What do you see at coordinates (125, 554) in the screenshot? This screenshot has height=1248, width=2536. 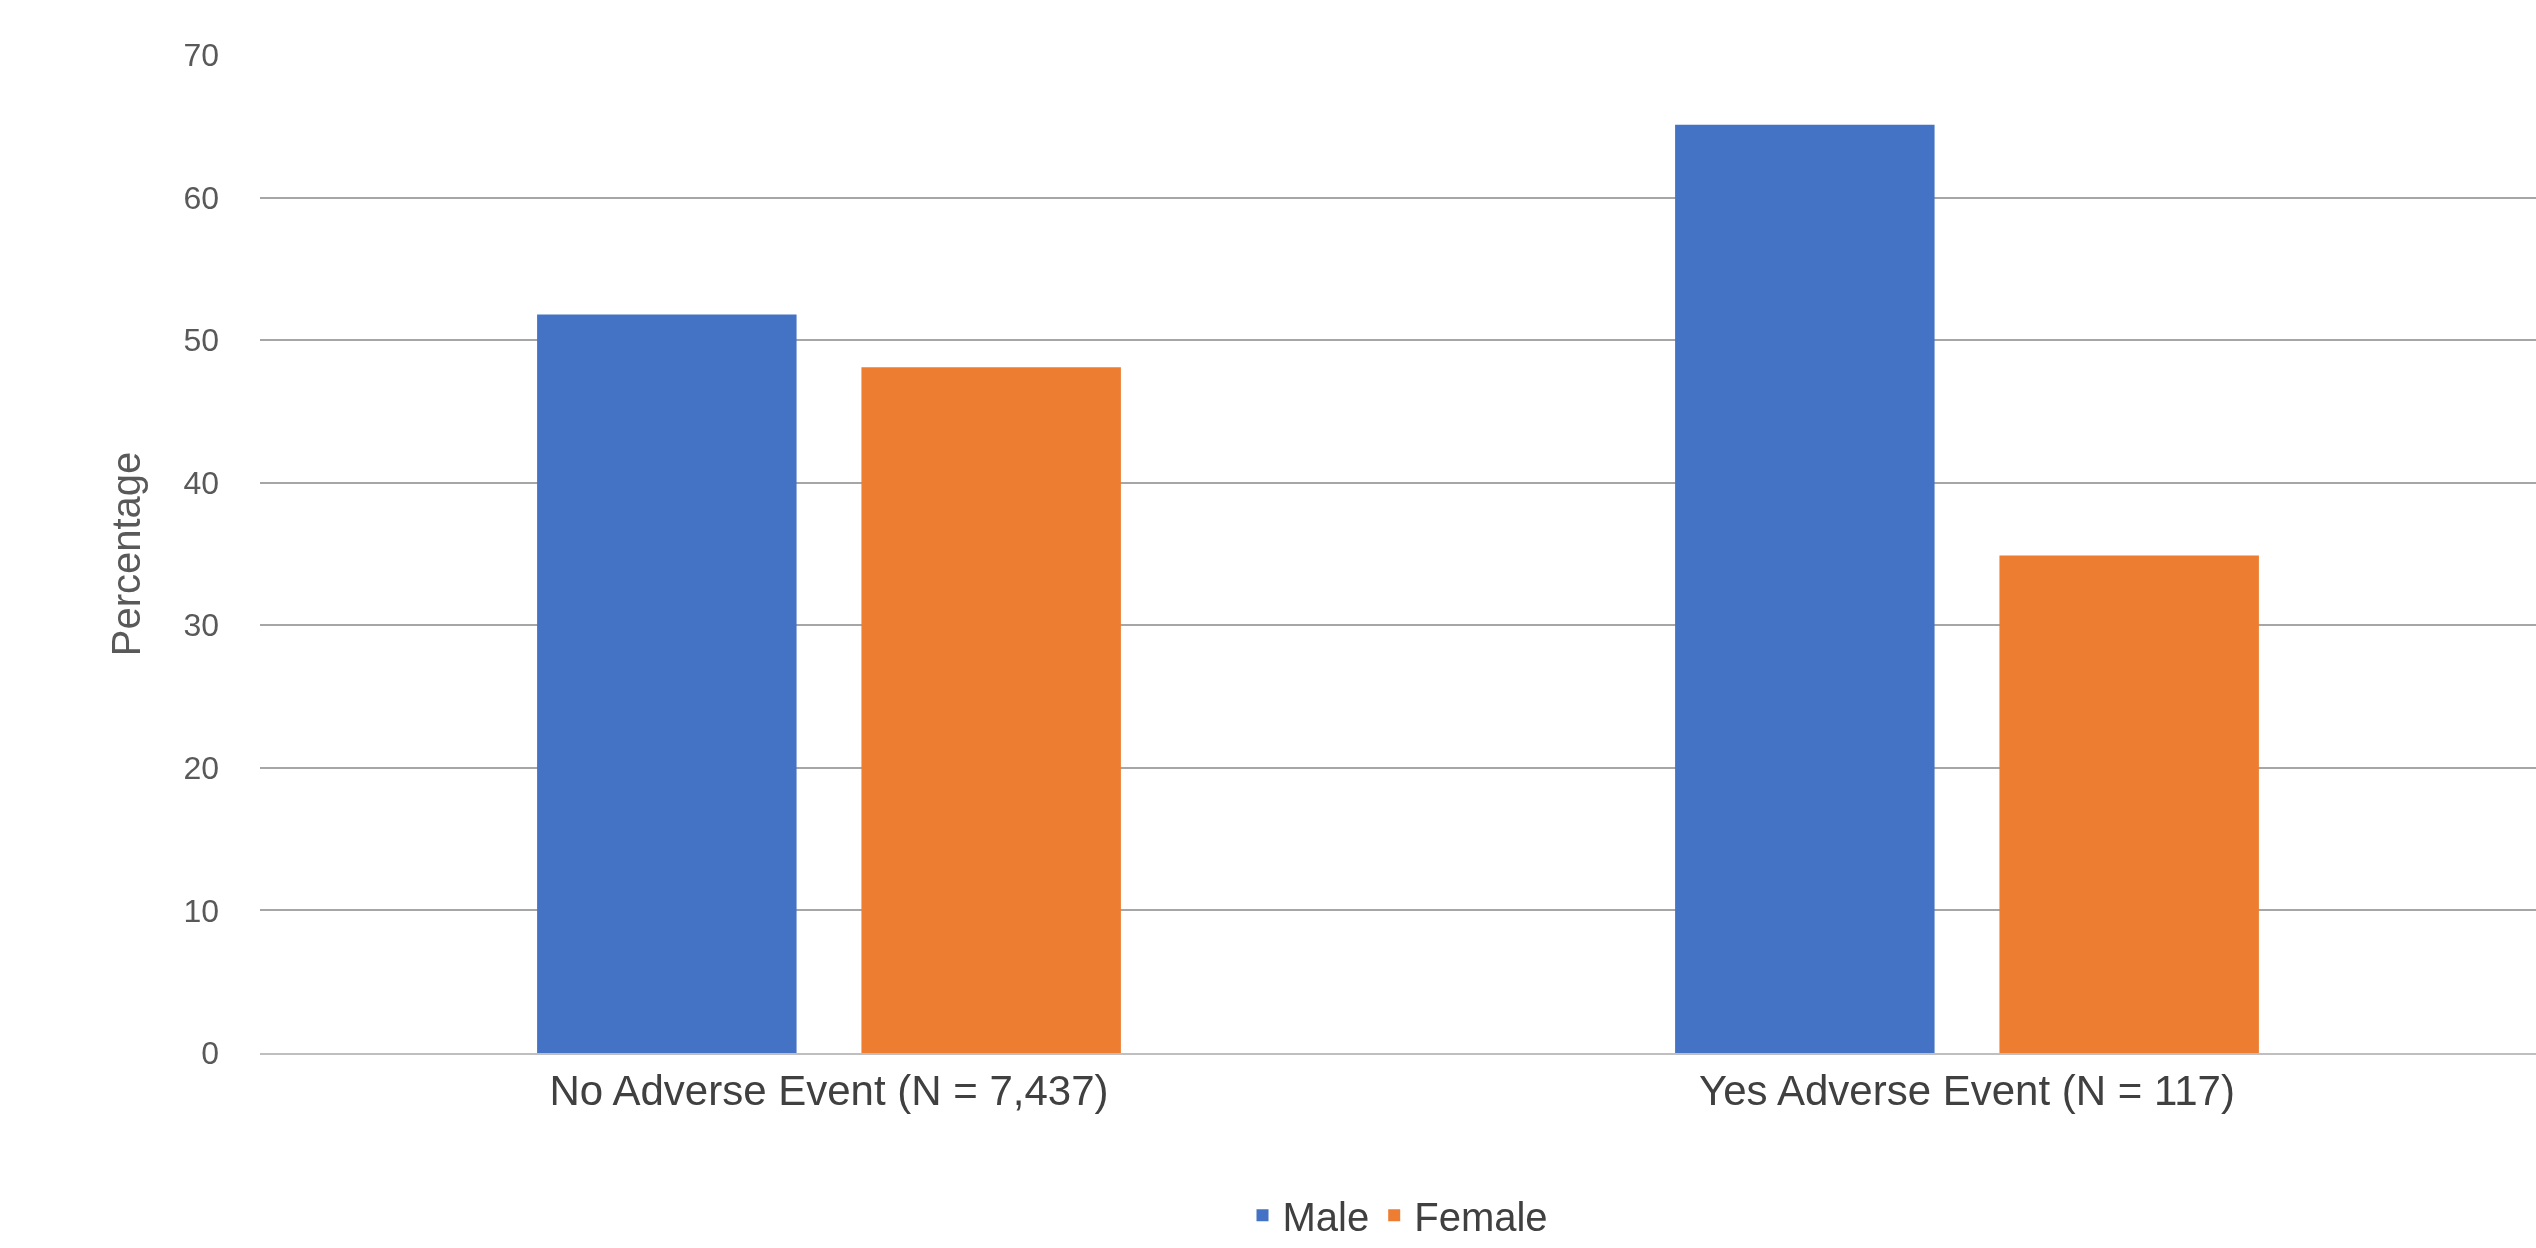 I see `y-axis-title: Percentage` at bounding box center [125, 554].